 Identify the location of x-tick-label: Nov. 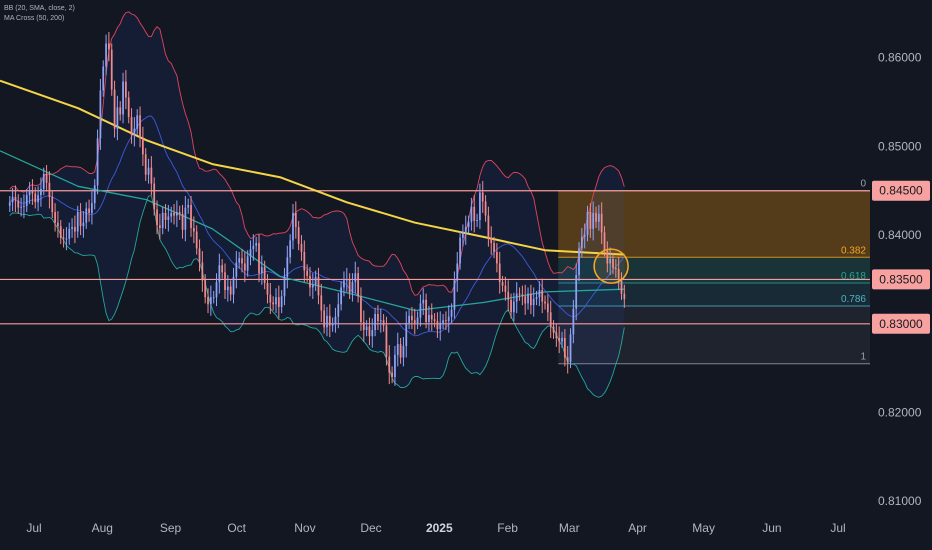
(304, 528).